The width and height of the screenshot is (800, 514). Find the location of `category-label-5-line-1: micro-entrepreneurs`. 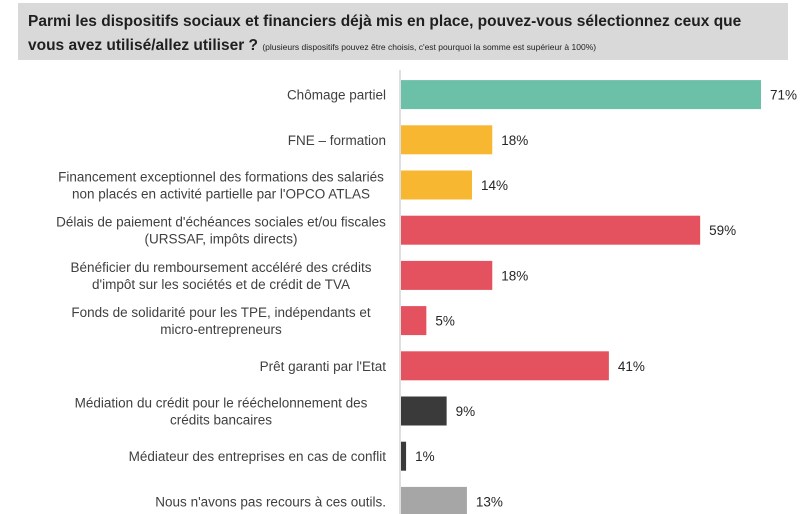

category-label-5-line-1: micro-entrepreneurs is located at coordinates (221, 329).